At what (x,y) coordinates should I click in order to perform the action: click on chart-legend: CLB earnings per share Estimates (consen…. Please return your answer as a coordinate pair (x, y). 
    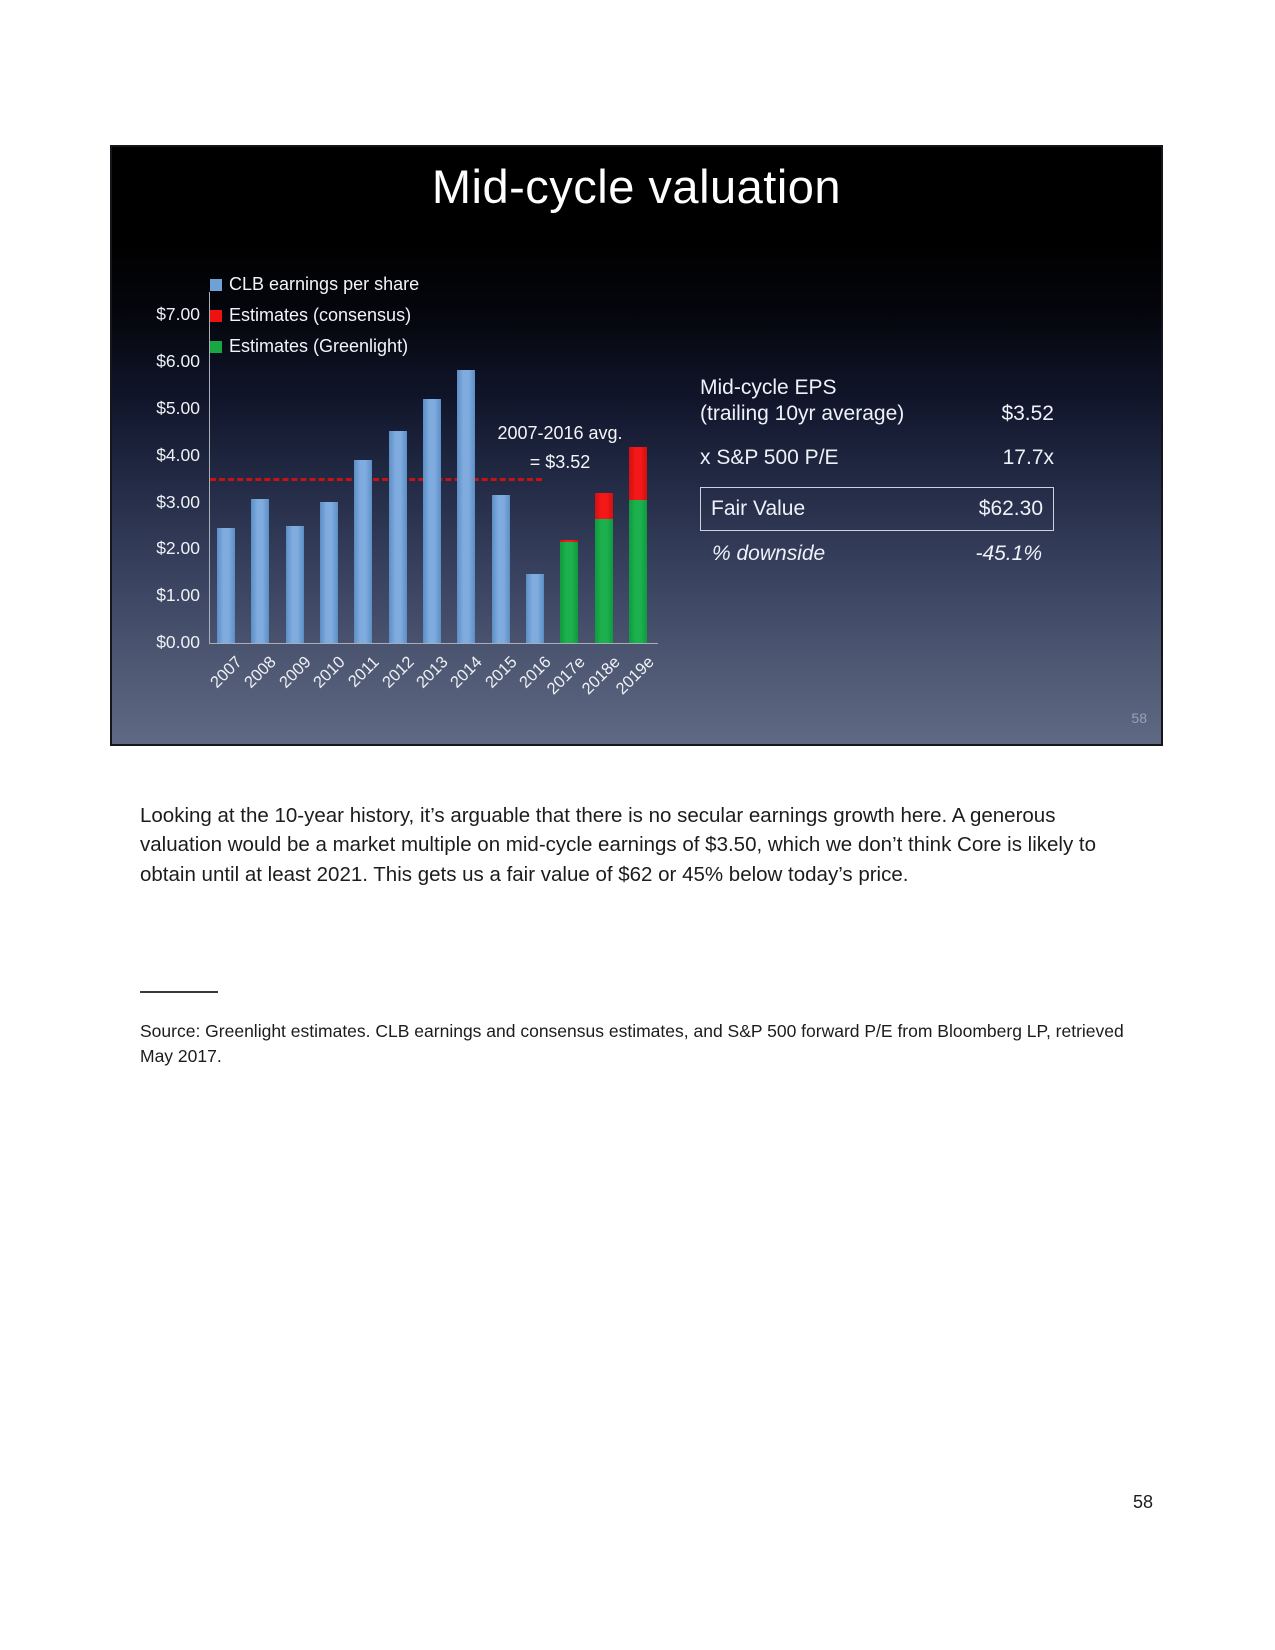
    Looking at the image, I should click on (314, 315).